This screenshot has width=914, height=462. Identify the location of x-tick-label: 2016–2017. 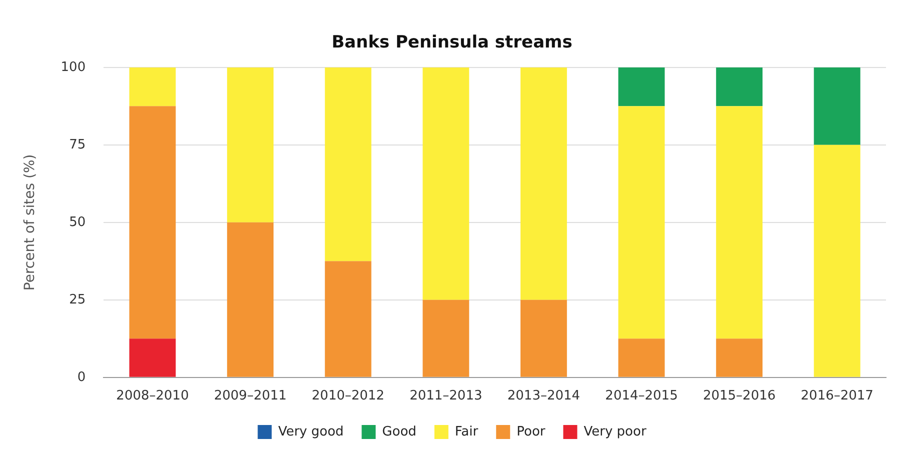
(837, 396).